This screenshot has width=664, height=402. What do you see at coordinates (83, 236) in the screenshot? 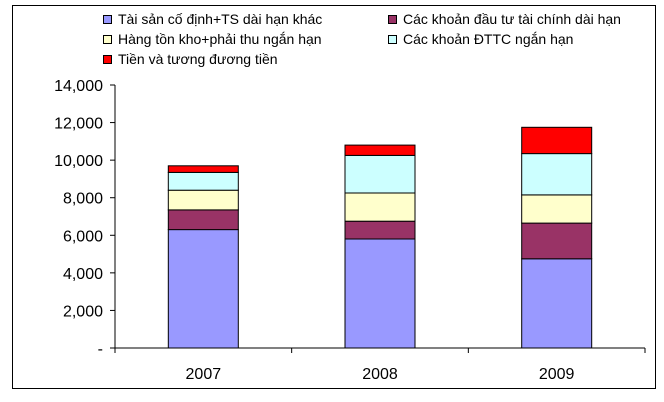
I see `y-tick-label: 6,000` at bounding box center [83, 236].